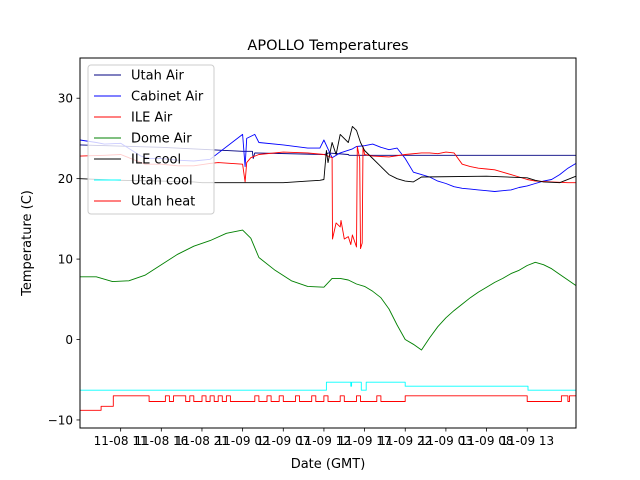 This screenshot has height=480, width=640. Describe the element at coordinates (161, 139) in the screenshot. I see `legend-label: Dome Air` at that location.